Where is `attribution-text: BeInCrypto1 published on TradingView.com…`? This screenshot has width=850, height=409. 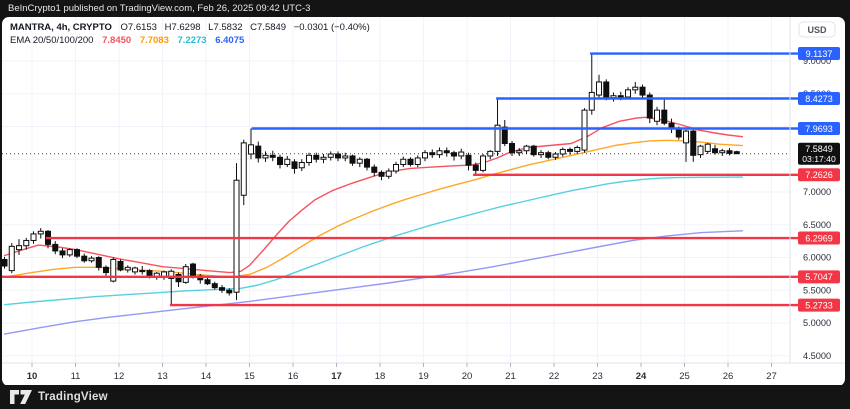 attribution-text: BeInCrypto1 published on TradingView.com… is located at coordinates (159, 8).